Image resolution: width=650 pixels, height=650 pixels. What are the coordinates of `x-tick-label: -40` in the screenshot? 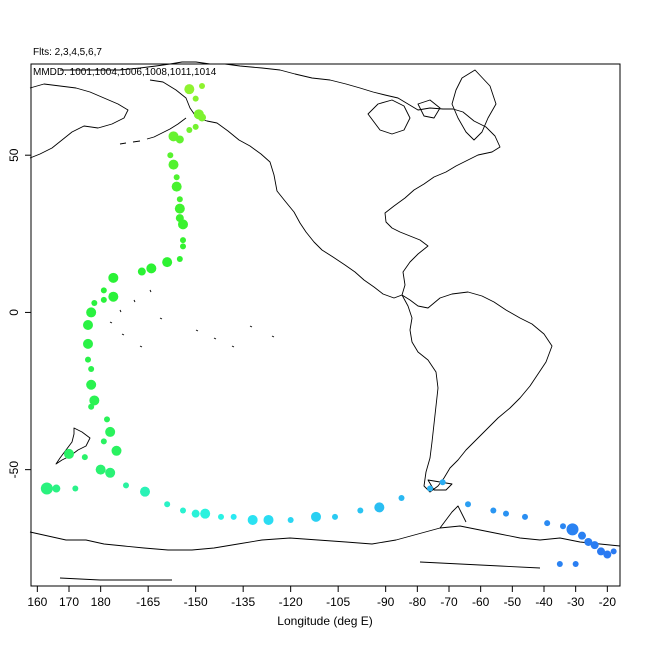 It's located at (544, 602).